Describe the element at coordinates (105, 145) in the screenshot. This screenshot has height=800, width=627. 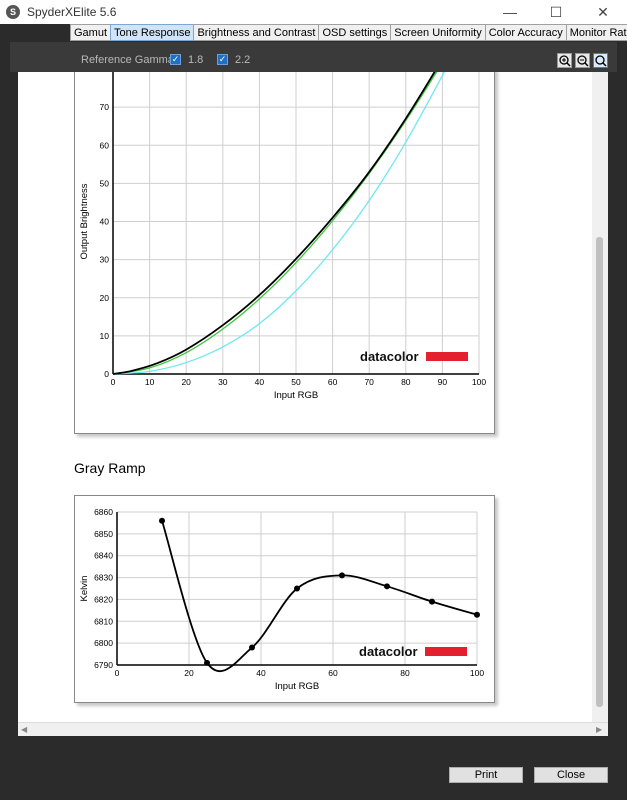
I see `y-tick-label: 60` at that location.